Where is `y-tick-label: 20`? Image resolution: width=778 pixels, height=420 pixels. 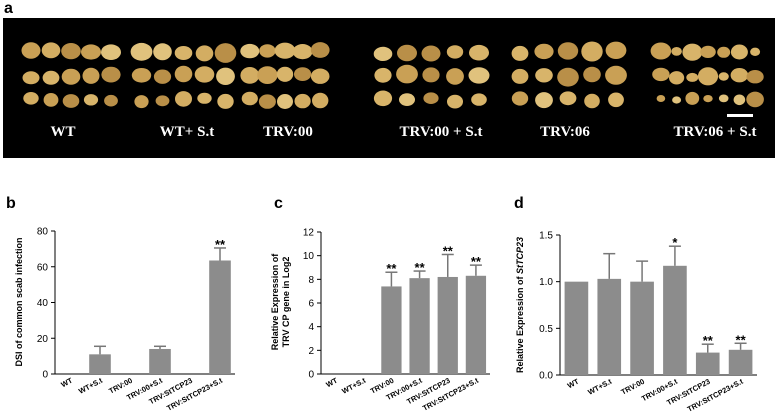
y-tick-label: 20 is located at coordinates (43, 339).